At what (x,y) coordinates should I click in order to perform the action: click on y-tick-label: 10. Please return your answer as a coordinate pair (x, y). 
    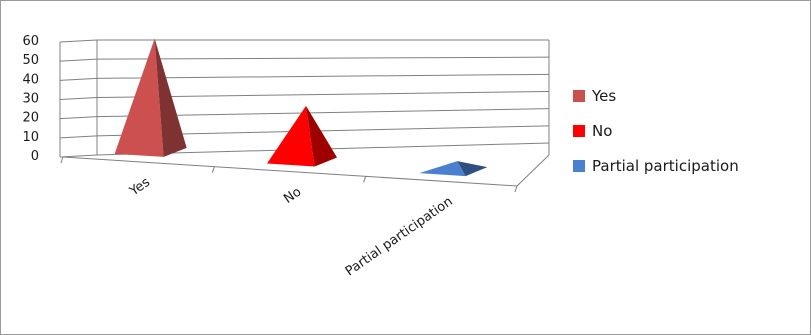
    Looking at the image, I should click on (30, 137).